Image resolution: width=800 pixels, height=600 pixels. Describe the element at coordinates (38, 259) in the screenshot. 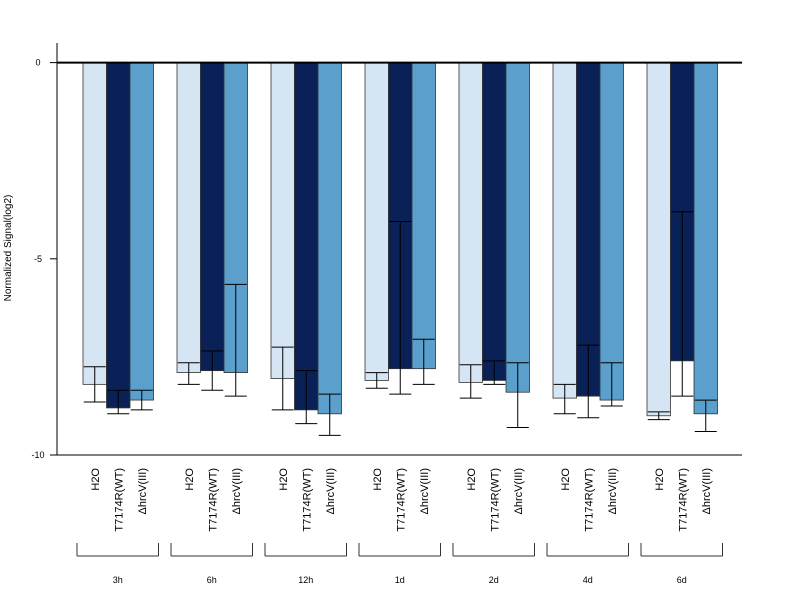

I see `y-tick-label: -5` at that location.